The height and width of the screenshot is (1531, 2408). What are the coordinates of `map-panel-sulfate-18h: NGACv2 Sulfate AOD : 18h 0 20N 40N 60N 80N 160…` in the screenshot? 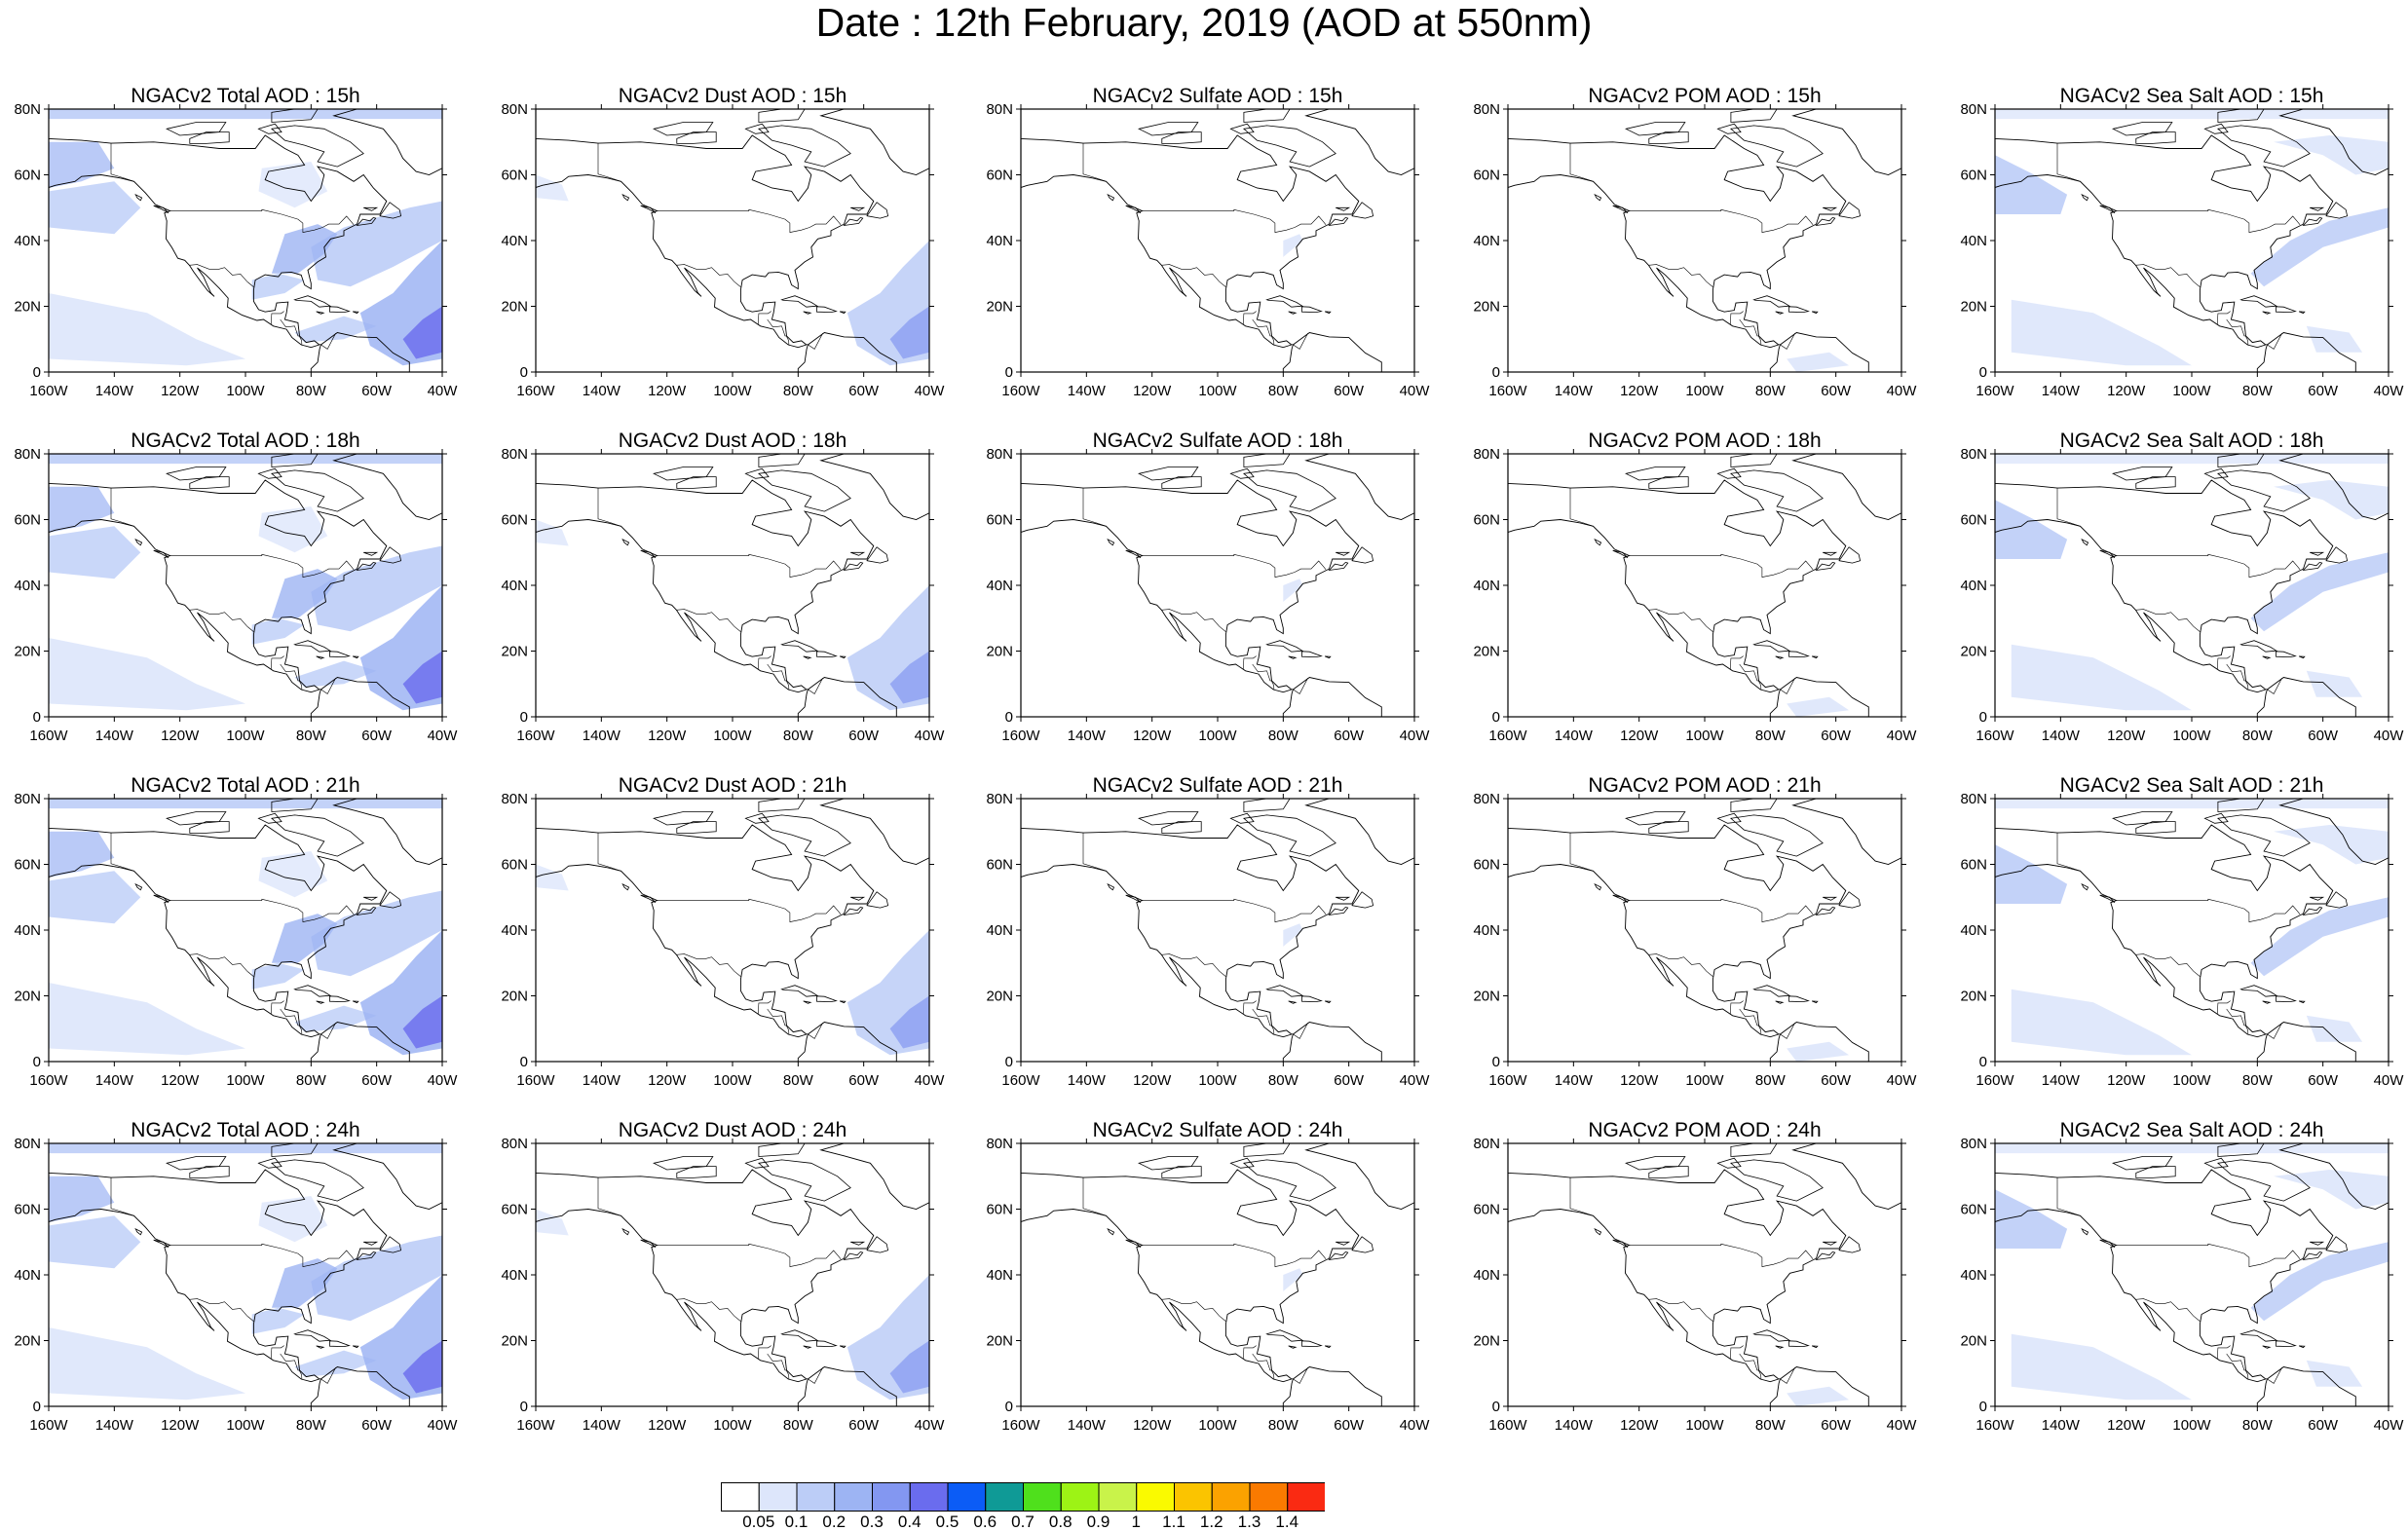 It's located at (1215, 599).